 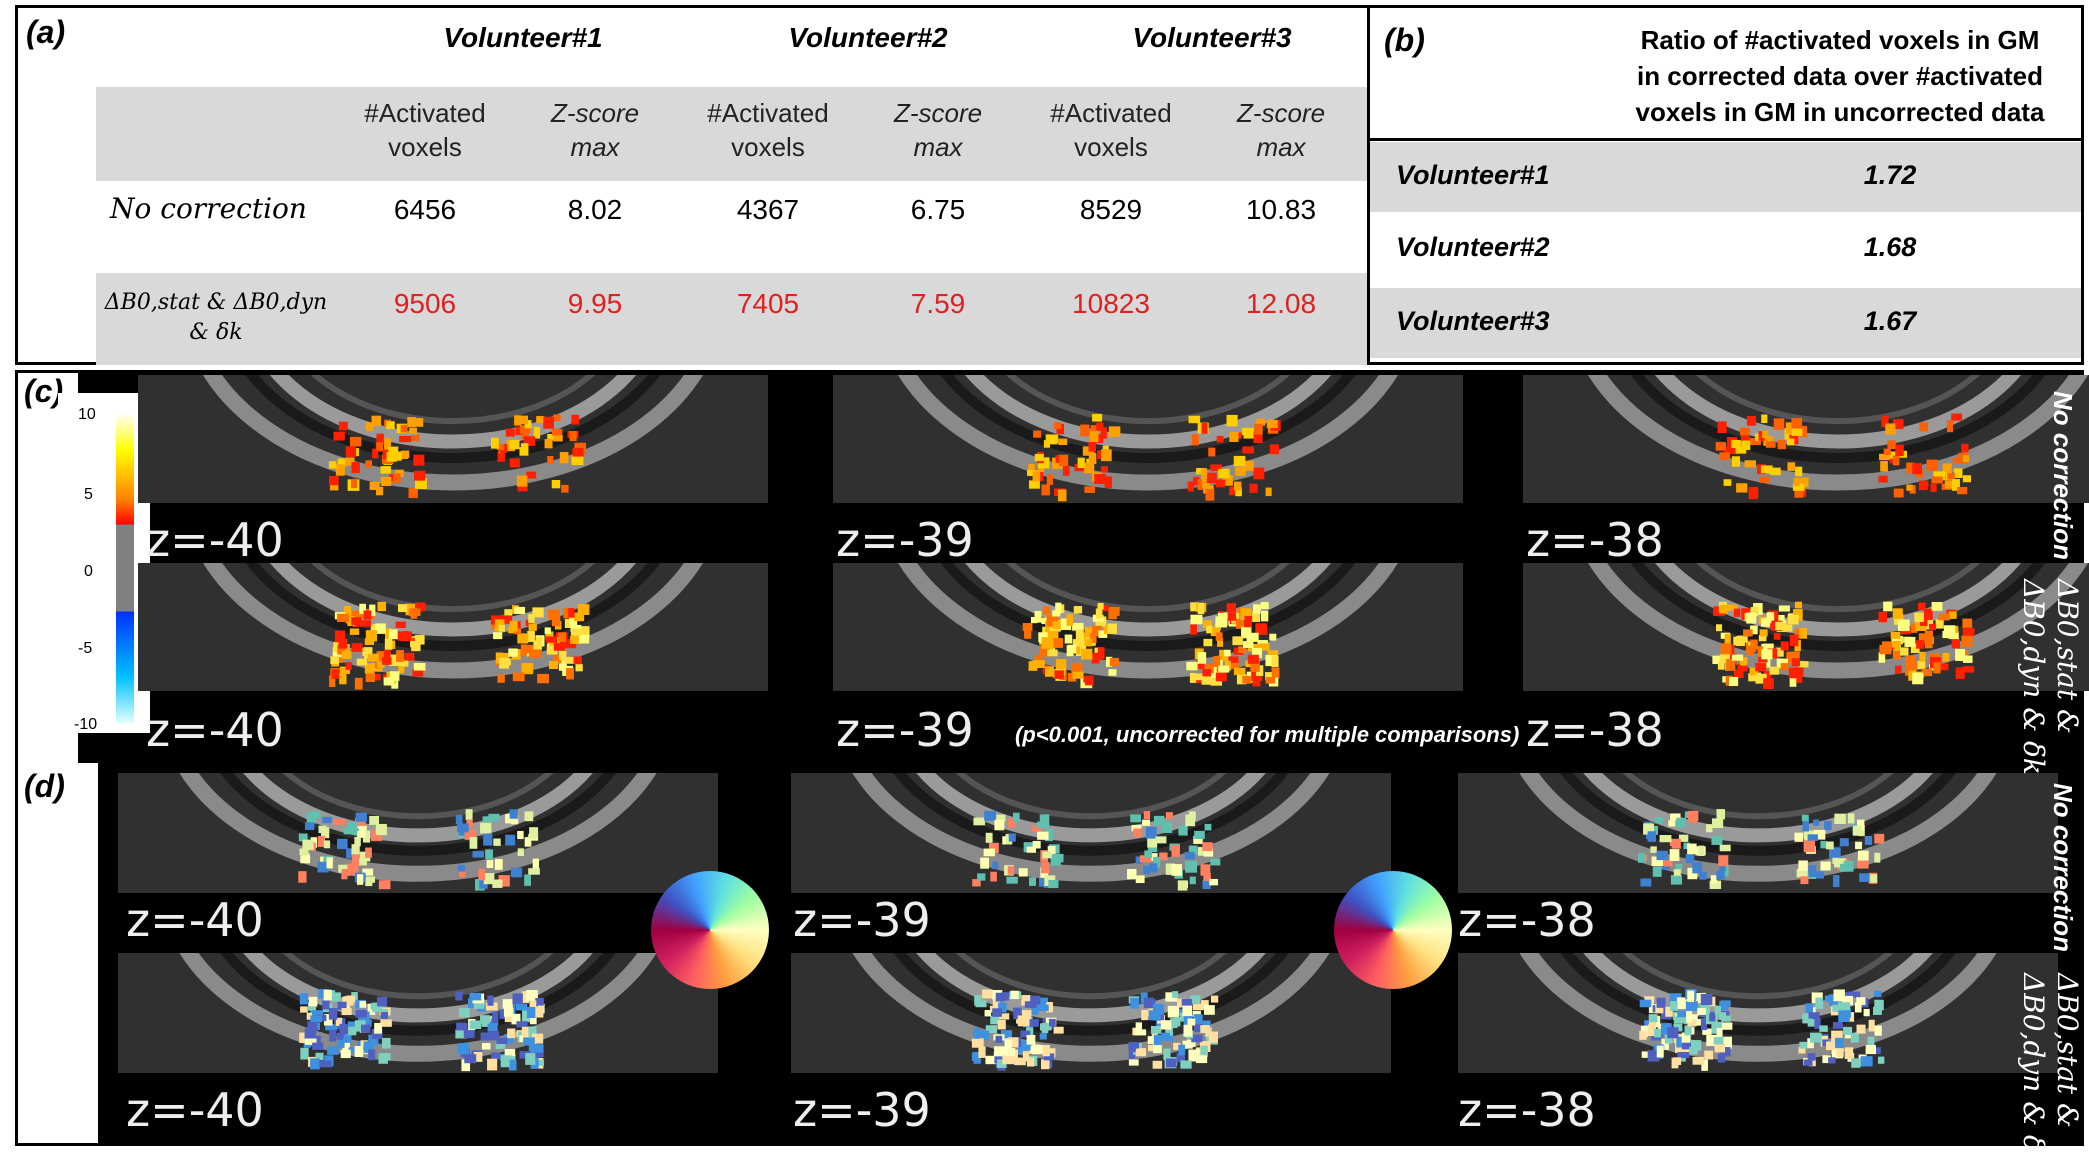 I want to click on table-cell: 10.83, so click(x=1281, y=209).